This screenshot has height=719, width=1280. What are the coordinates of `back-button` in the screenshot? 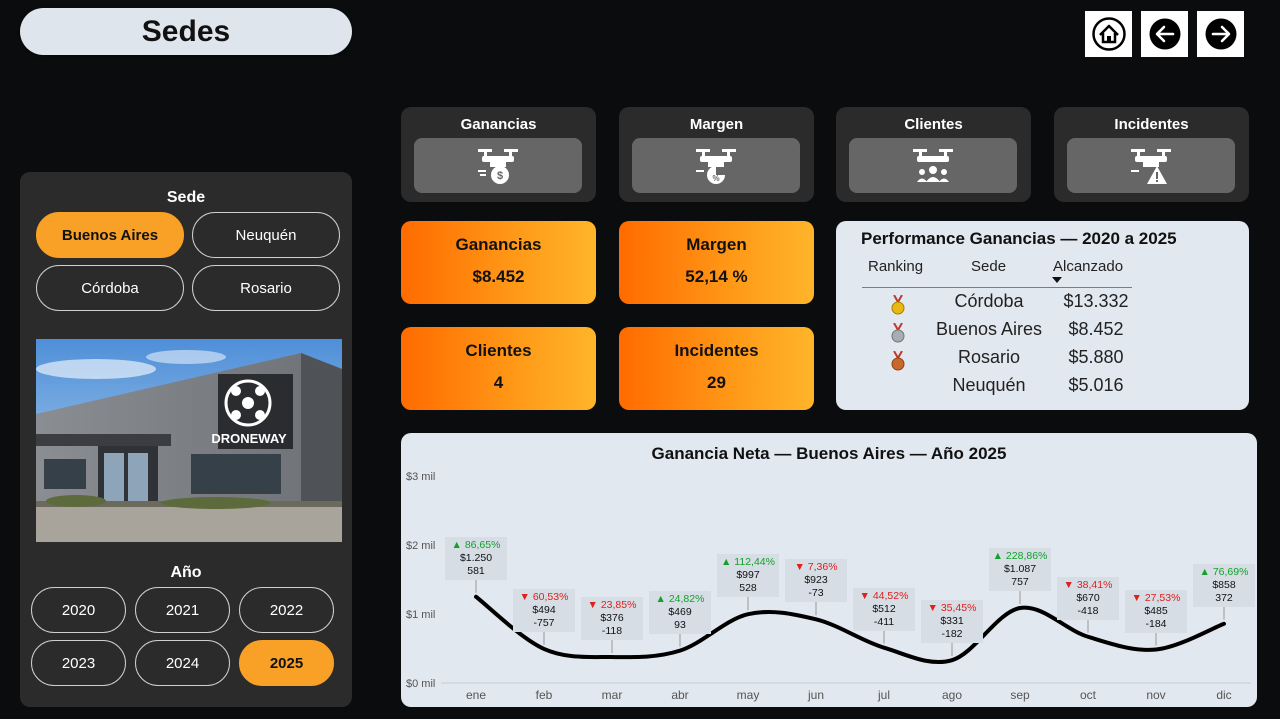 It's located at (1164, 34).